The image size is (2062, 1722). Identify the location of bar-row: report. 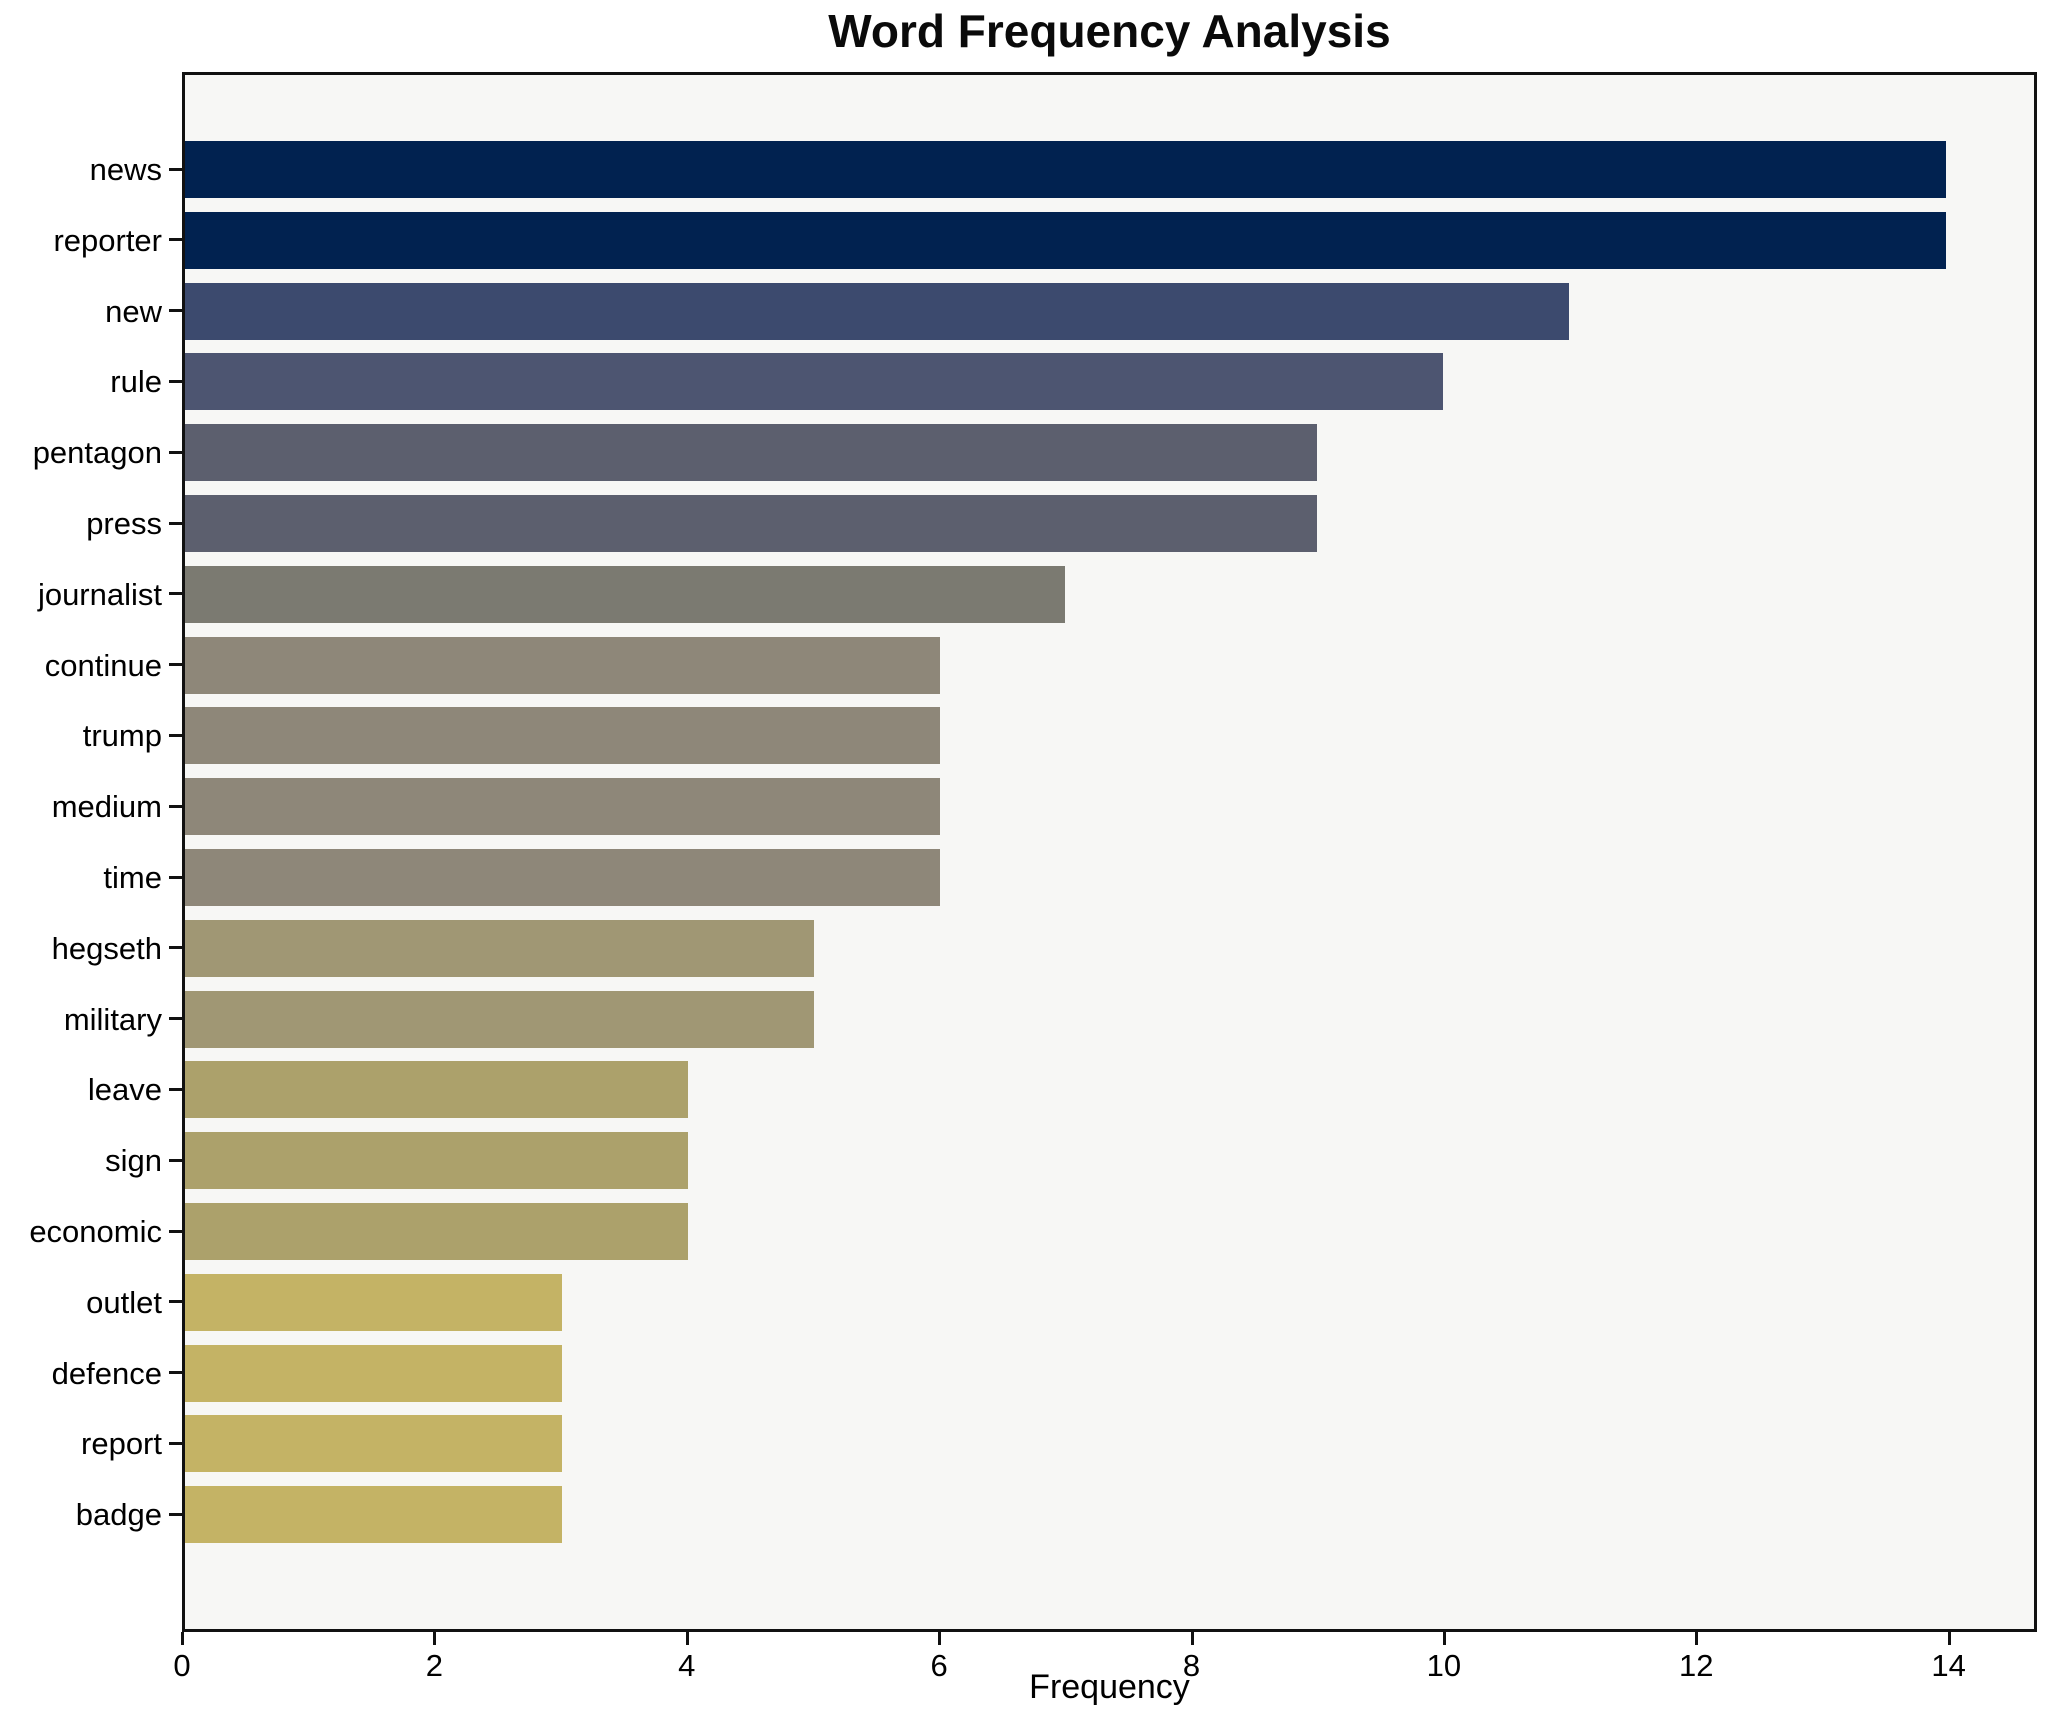
(1057, 1444).